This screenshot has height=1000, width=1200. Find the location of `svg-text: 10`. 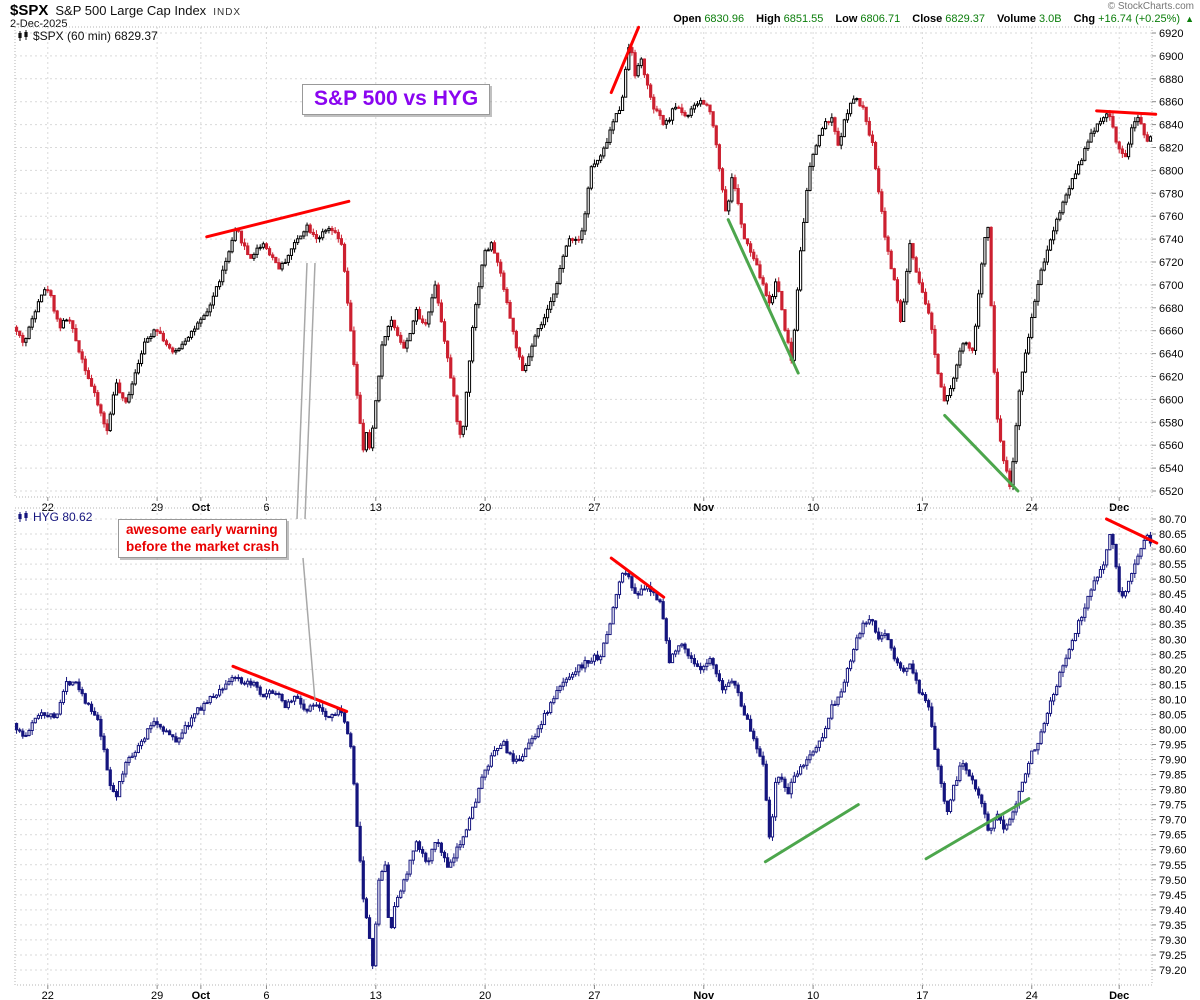

svg-text: 10 is located at coordinates (813, 995).